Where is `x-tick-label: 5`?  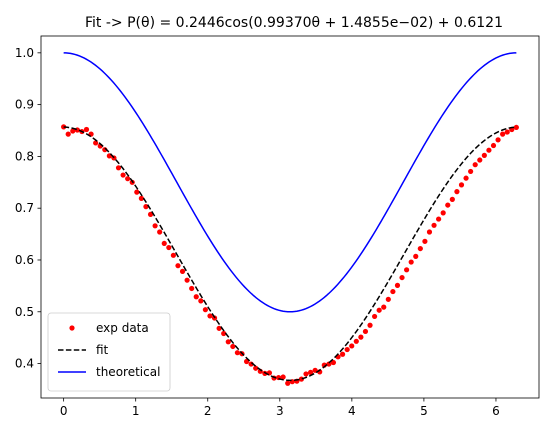
x-tick-label: 5 is located at coordinates (424, 411).